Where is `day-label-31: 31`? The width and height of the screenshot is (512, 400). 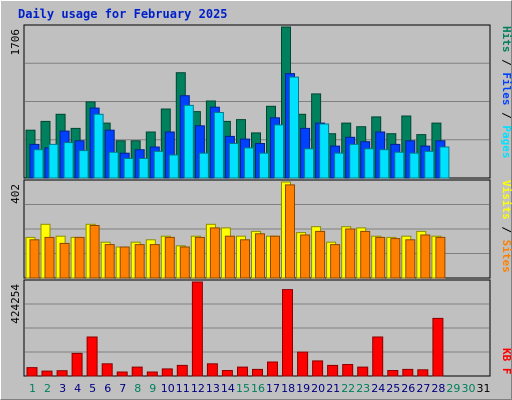 day-label-31: 31 is located at coordinates (484, 388).